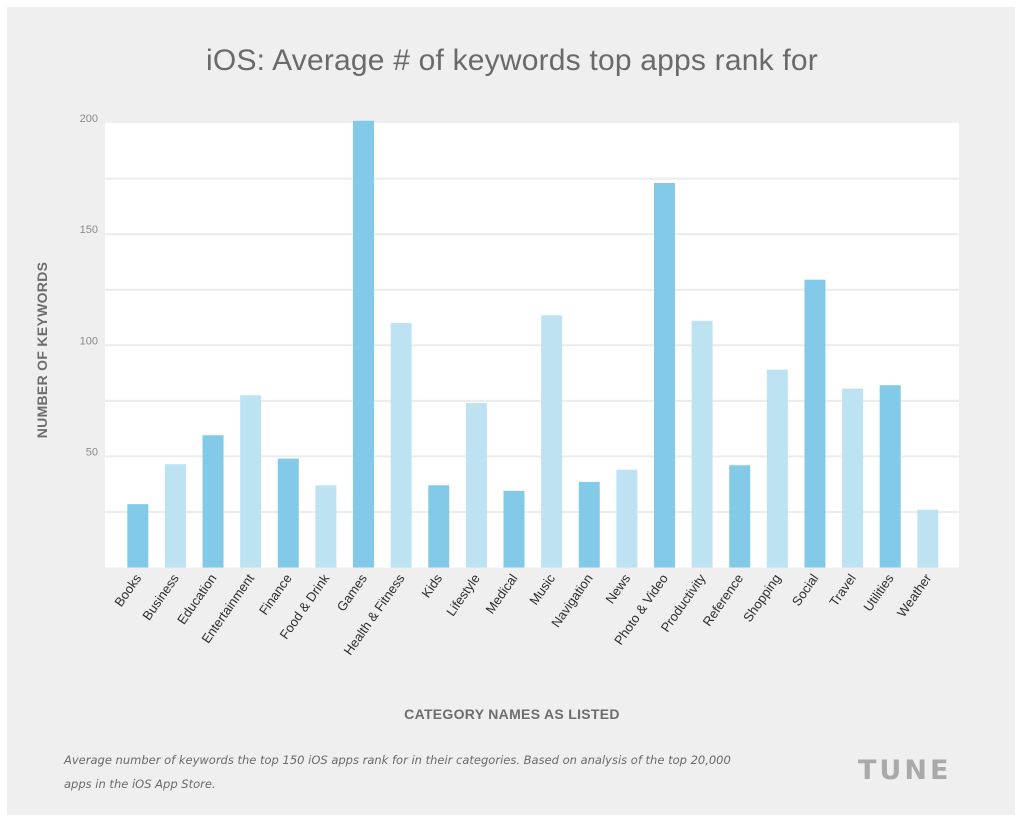  What do you see at coordinates (878, 592) in the screenshot?
I see `x-tick-label: Utilities` at bounding box center [878, 592].